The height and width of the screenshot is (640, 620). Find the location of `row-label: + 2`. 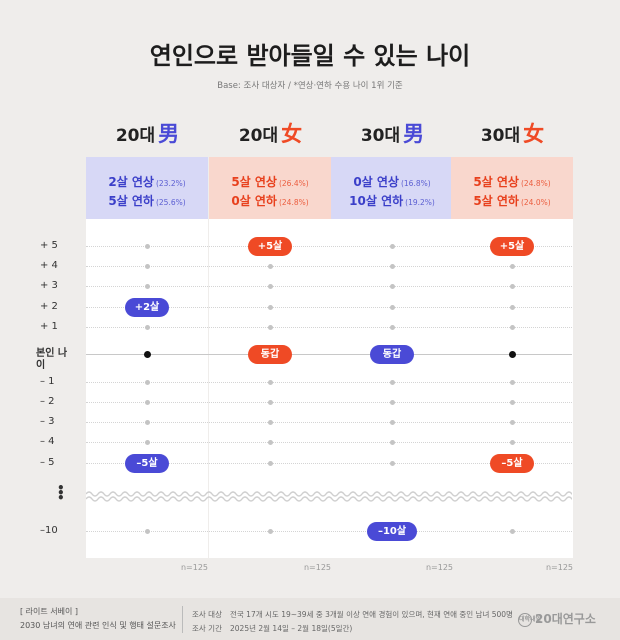

row-label: + 2 is located at coordinates (49, 306).